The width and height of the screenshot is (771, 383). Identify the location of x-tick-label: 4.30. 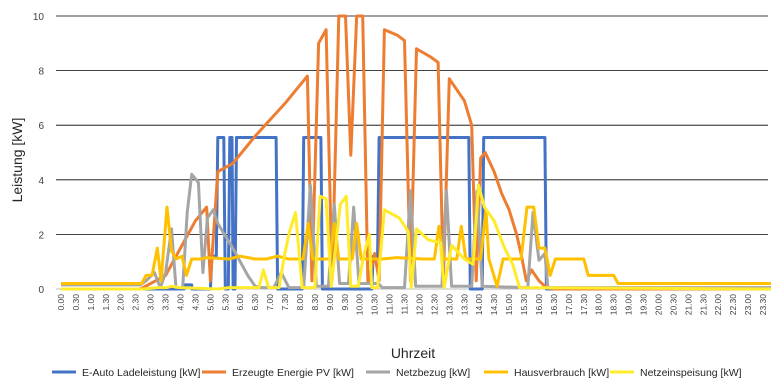
(195, 302).